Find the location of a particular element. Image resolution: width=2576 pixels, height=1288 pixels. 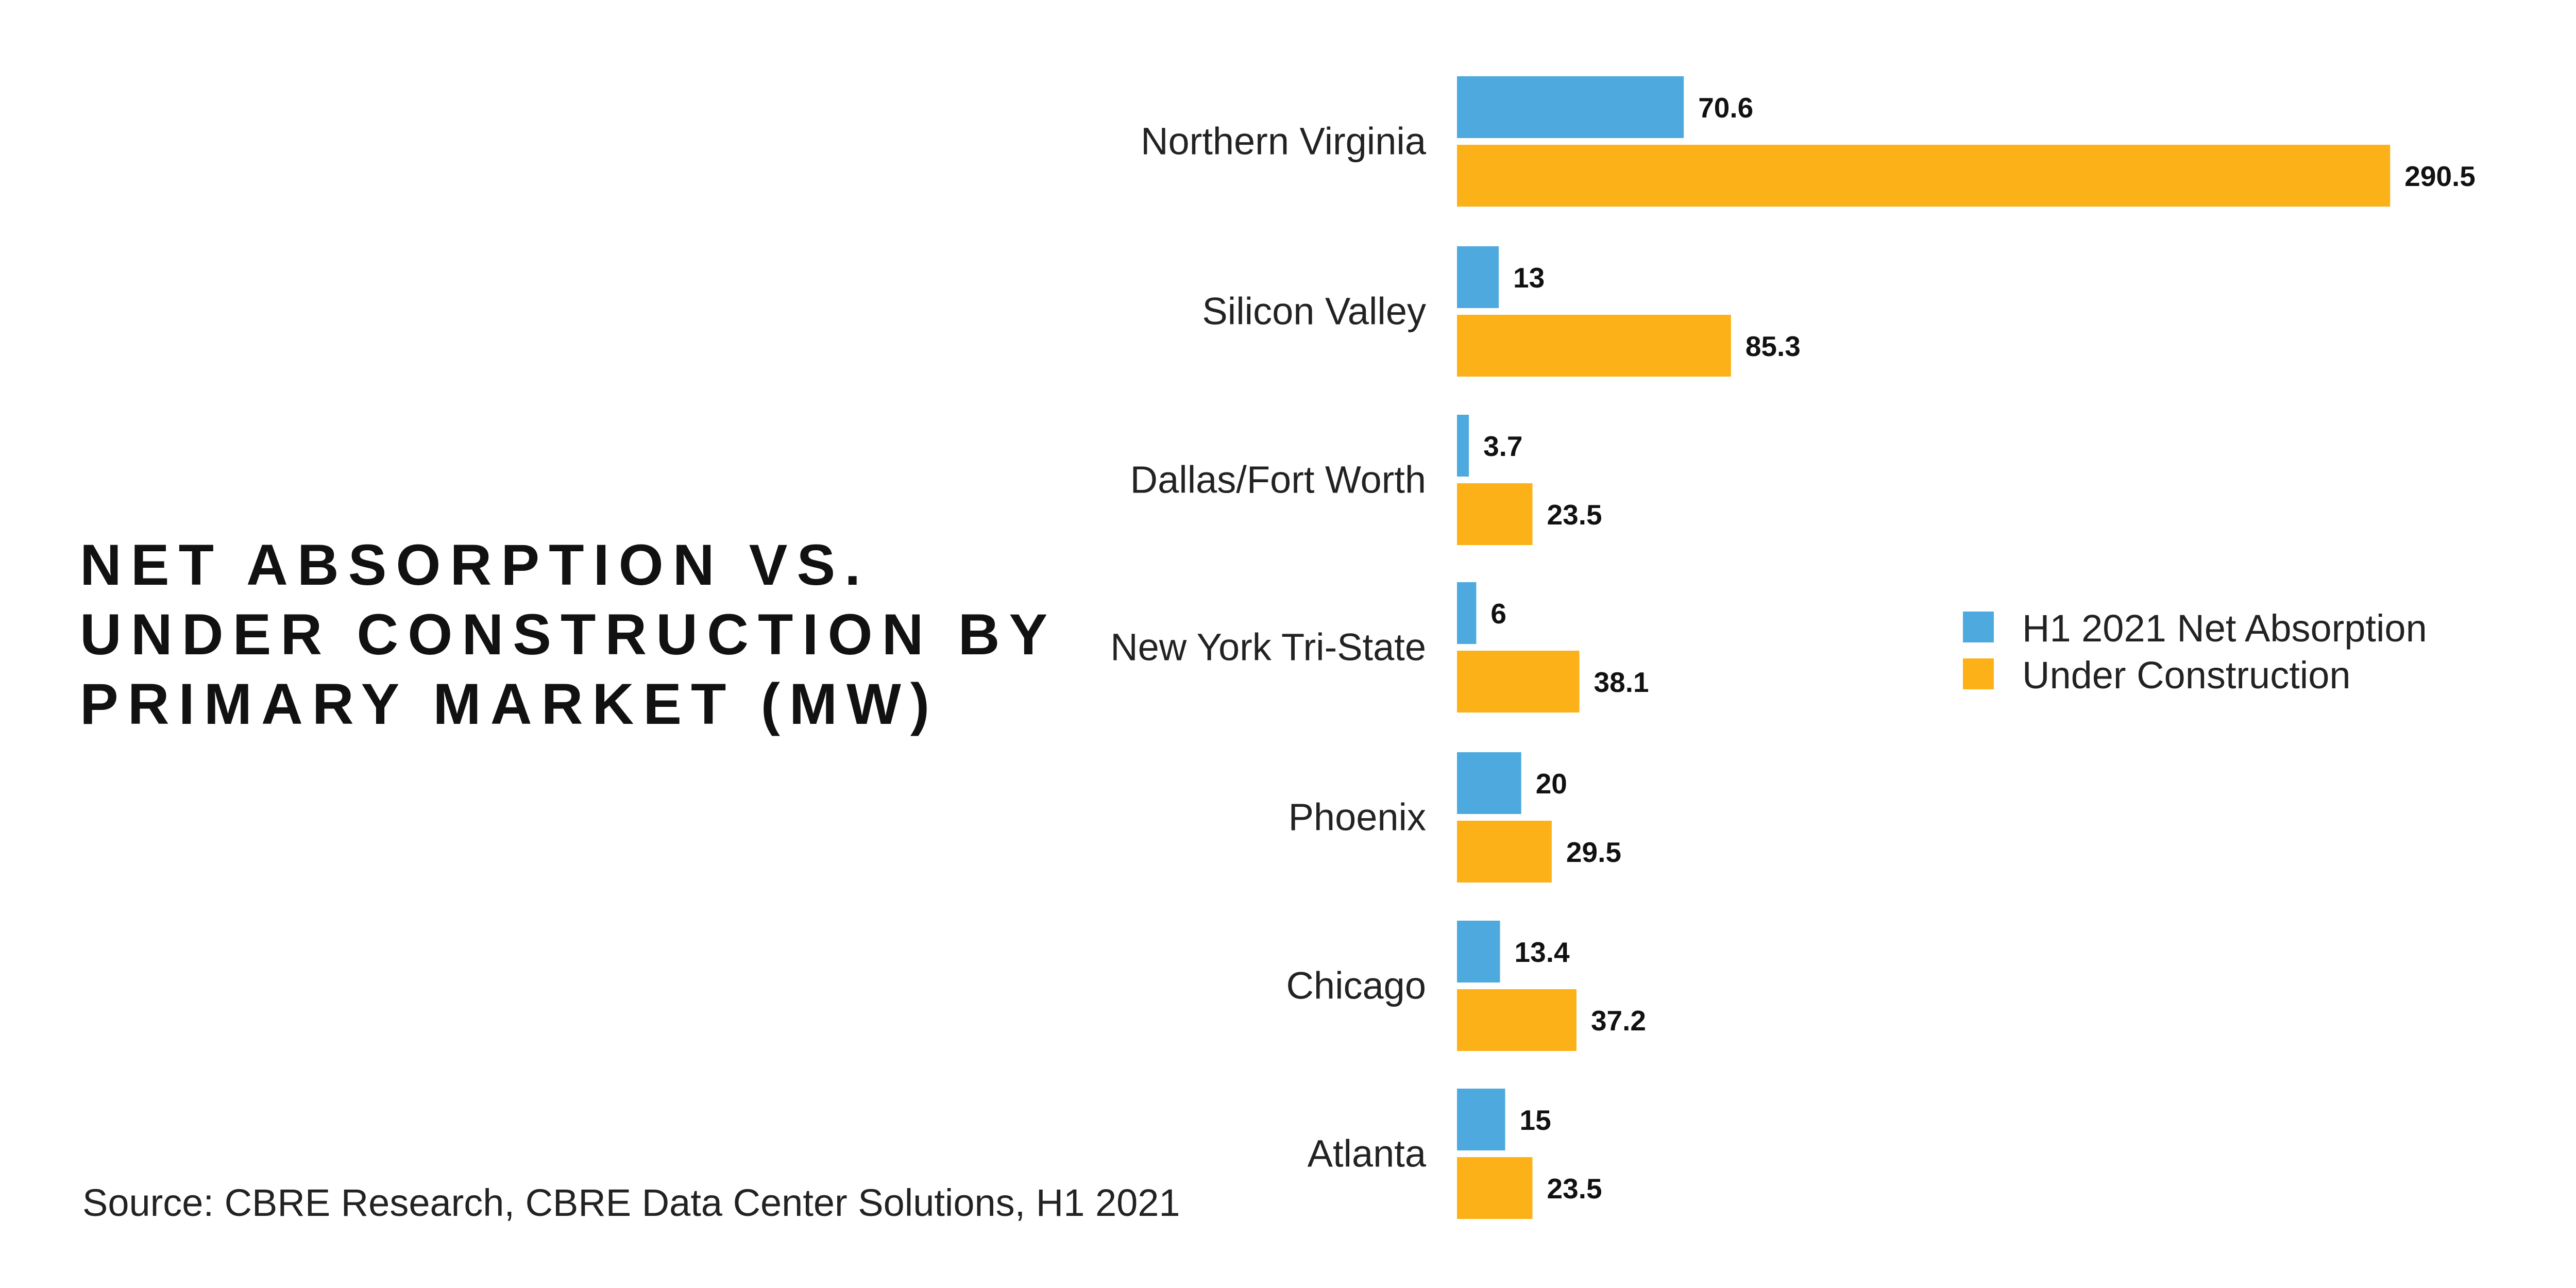

legend-label-net-absorption: H1 2021 Net Absorption is located at coordinates (2224, 628).